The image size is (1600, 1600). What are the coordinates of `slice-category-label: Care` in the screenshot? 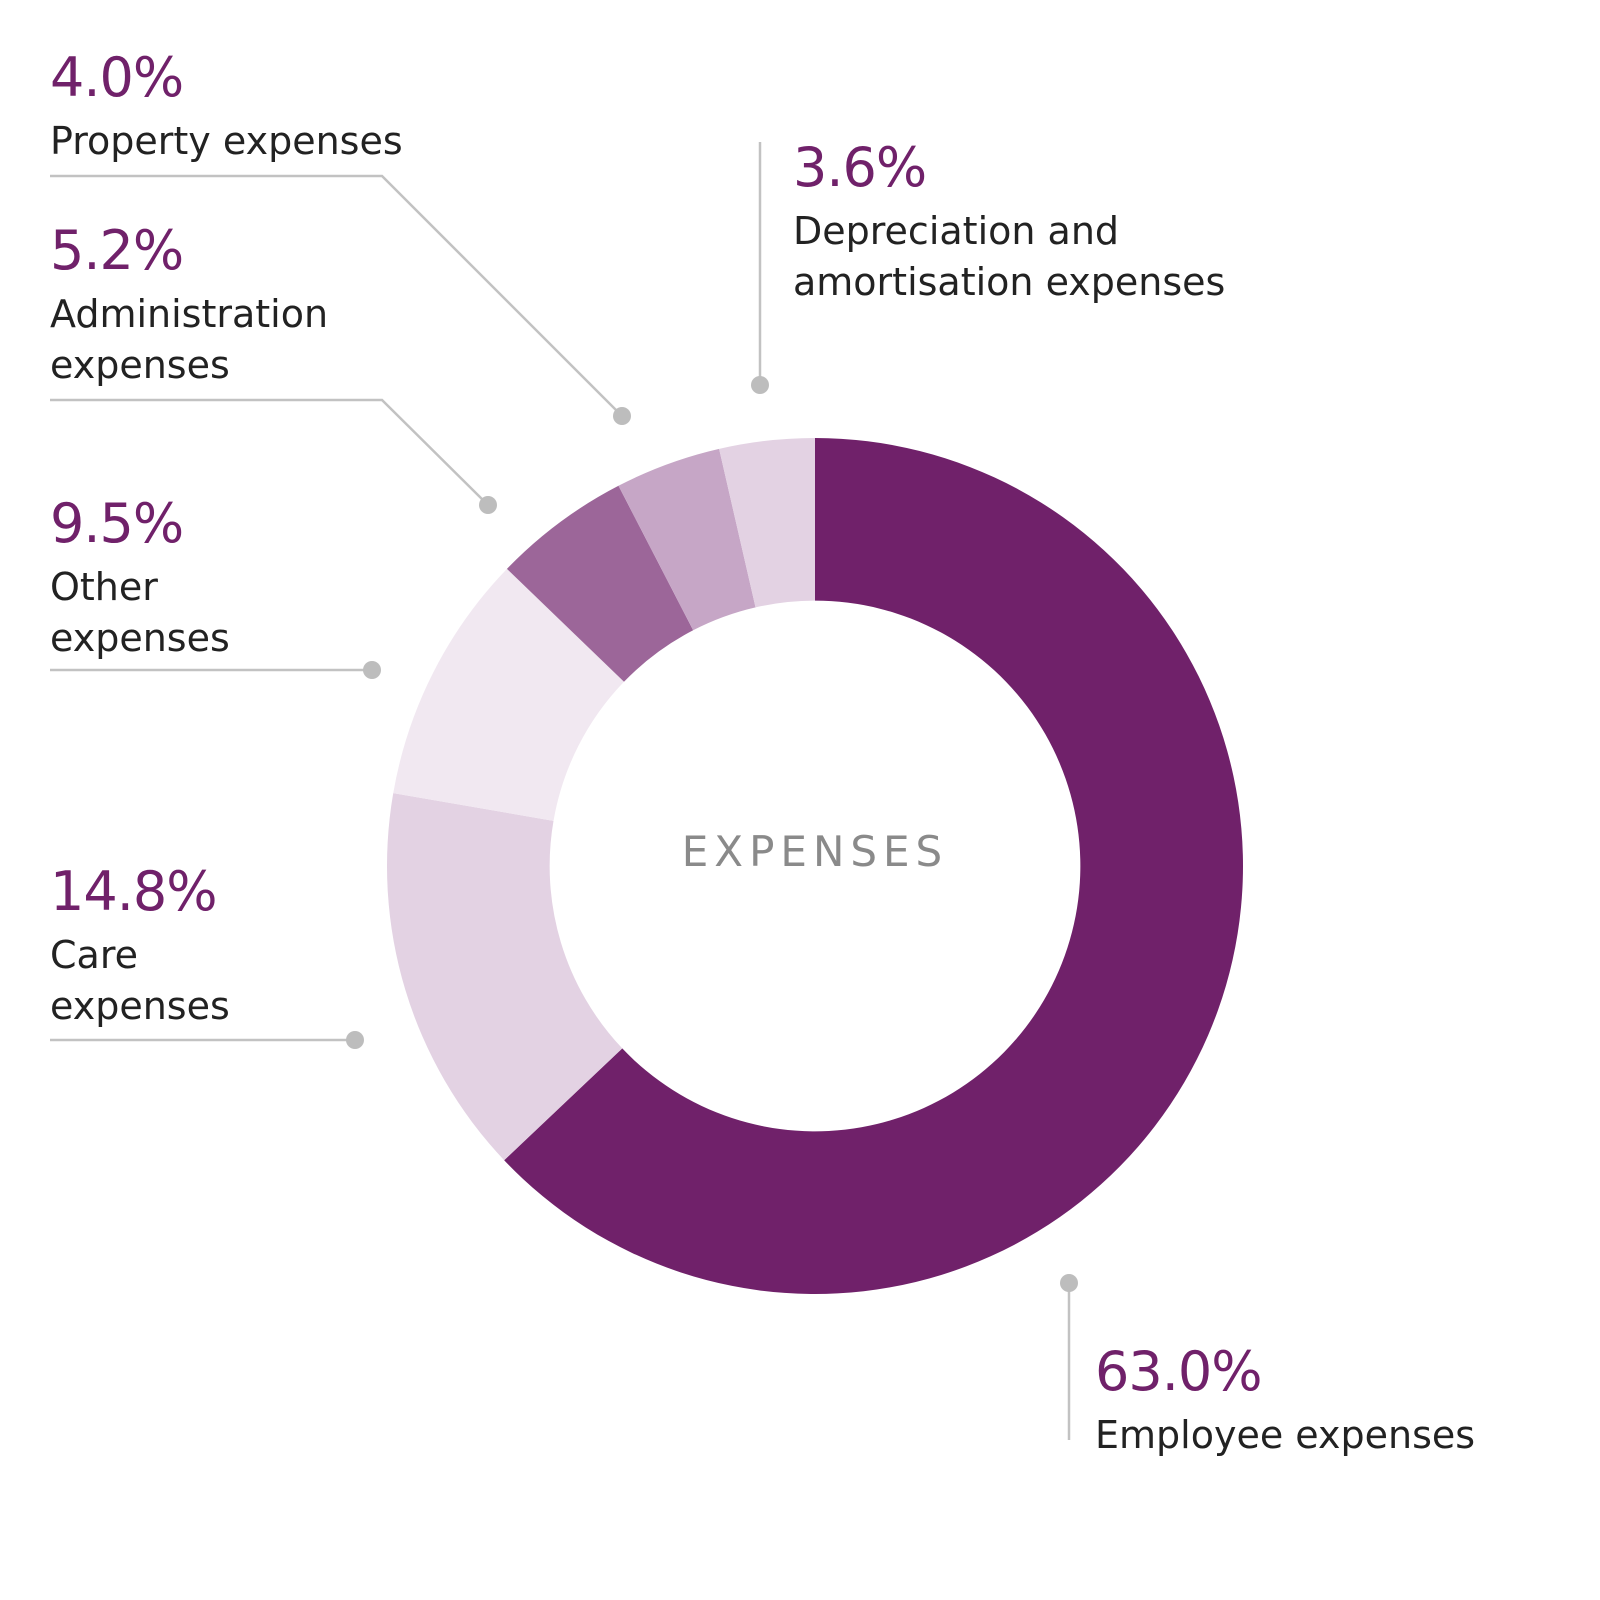 It's located at (94, 955).